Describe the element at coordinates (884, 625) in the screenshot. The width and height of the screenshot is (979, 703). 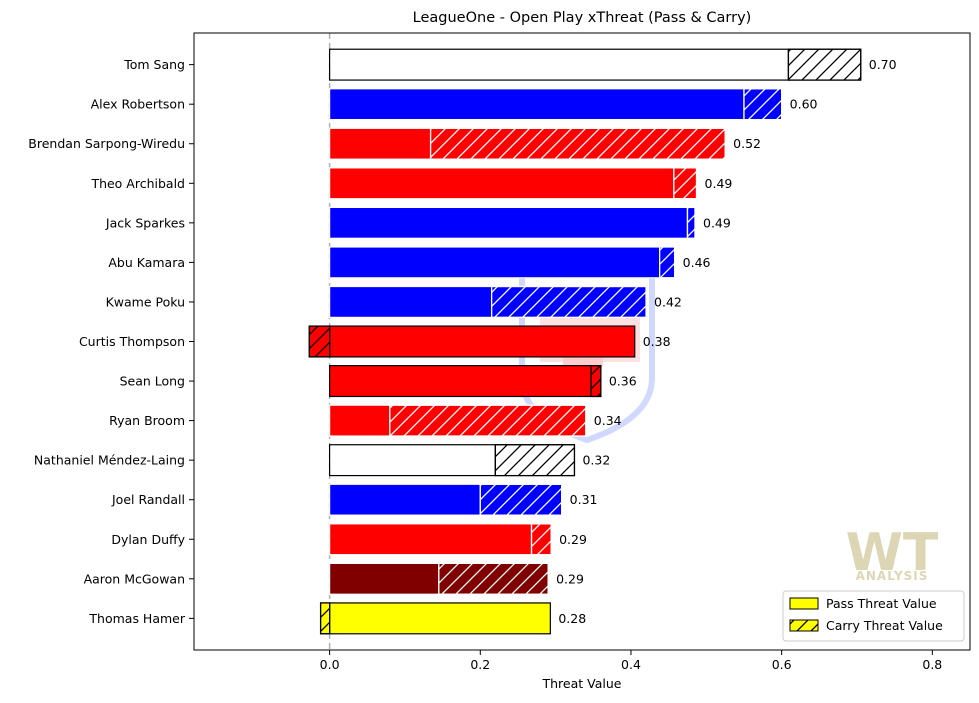
I see `legend-carry-label: Carry Threat Value` at that location.